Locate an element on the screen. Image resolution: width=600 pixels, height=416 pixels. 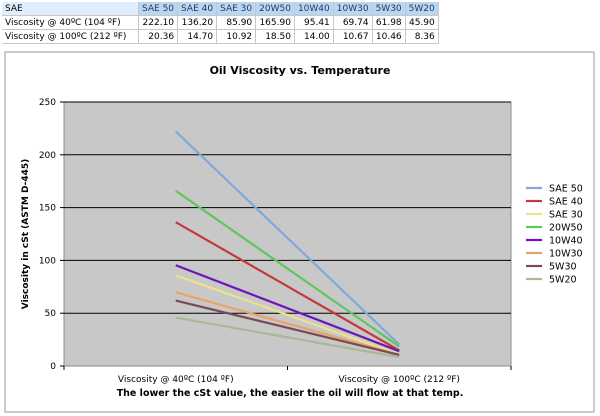
table-cell: 10.46 is located at coordinates (389, 36).